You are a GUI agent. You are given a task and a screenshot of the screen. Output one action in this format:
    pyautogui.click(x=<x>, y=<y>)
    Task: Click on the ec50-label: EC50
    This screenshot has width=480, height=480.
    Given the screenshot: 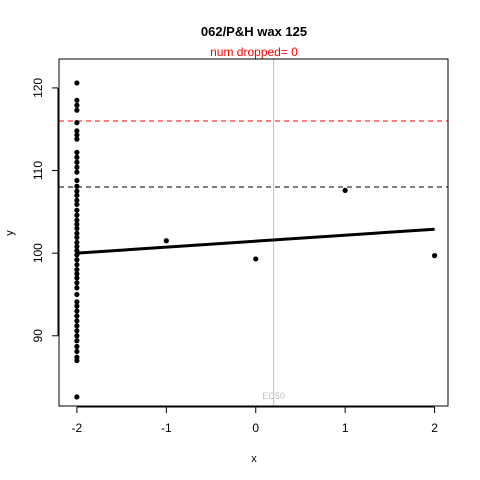 What is the action you would take?
    pyautogui.click(x=273, y=396)
    